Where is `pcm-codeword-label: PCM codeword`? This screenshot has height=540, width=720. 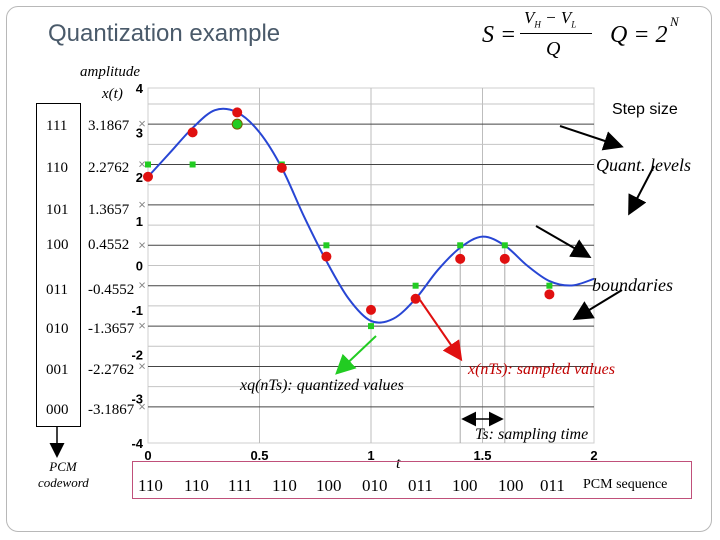
pcm-codeword-label: PCM codeword is located at coordinates (63, 474).